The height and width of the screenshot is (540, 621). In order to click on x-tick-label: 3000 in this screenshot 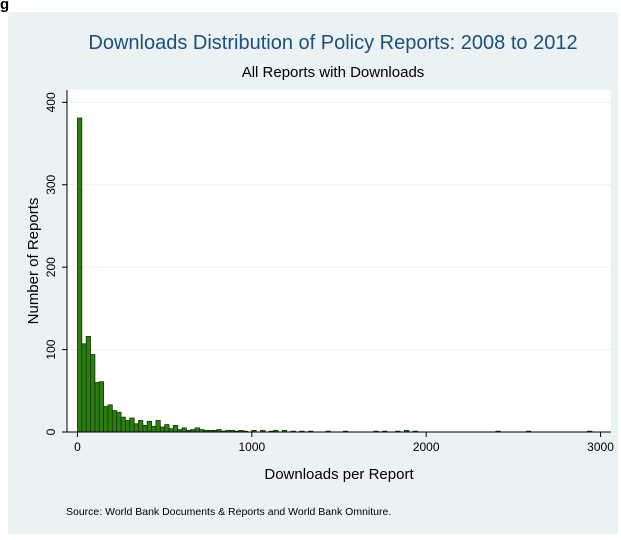, I will do `click(600, 447)`.